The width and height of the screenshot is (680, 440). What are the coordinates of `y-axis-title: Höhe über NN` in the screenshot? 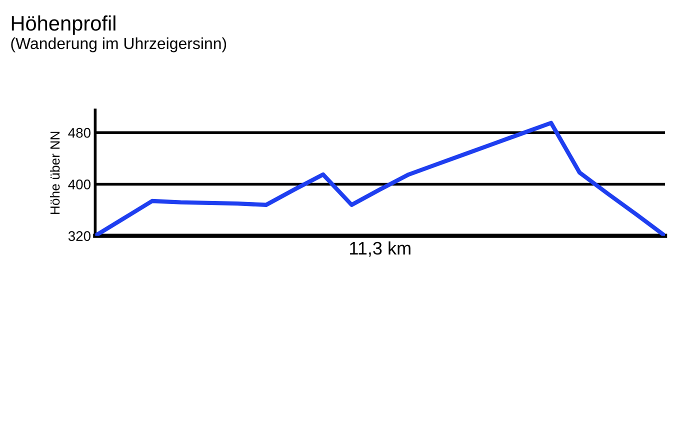 It's located at (55, 173).